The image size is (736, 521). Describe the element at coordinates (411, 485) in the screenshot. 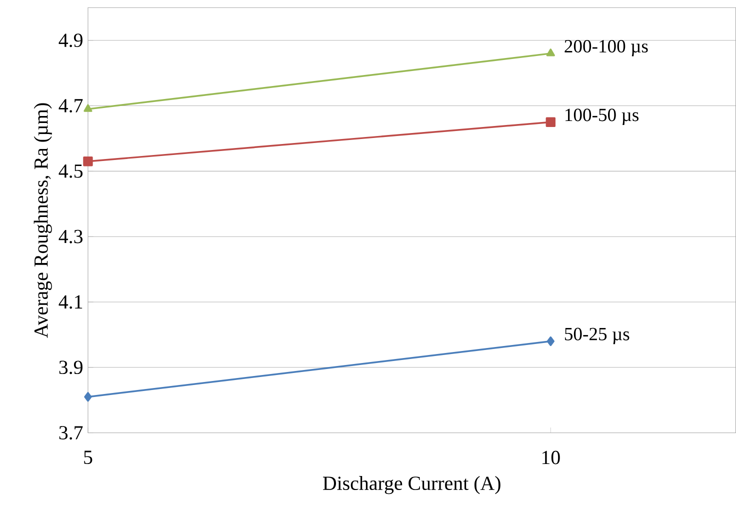

I see `x-axis-title: Discharge Current (A)` at that location.